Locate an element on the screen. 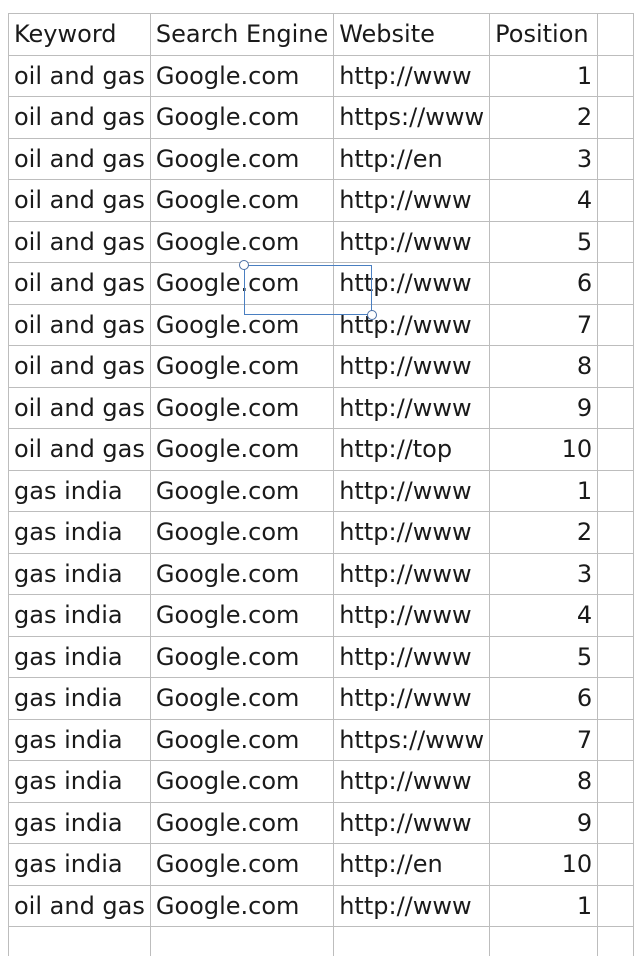  search-engine-cell is located at coordinates (242, 941).